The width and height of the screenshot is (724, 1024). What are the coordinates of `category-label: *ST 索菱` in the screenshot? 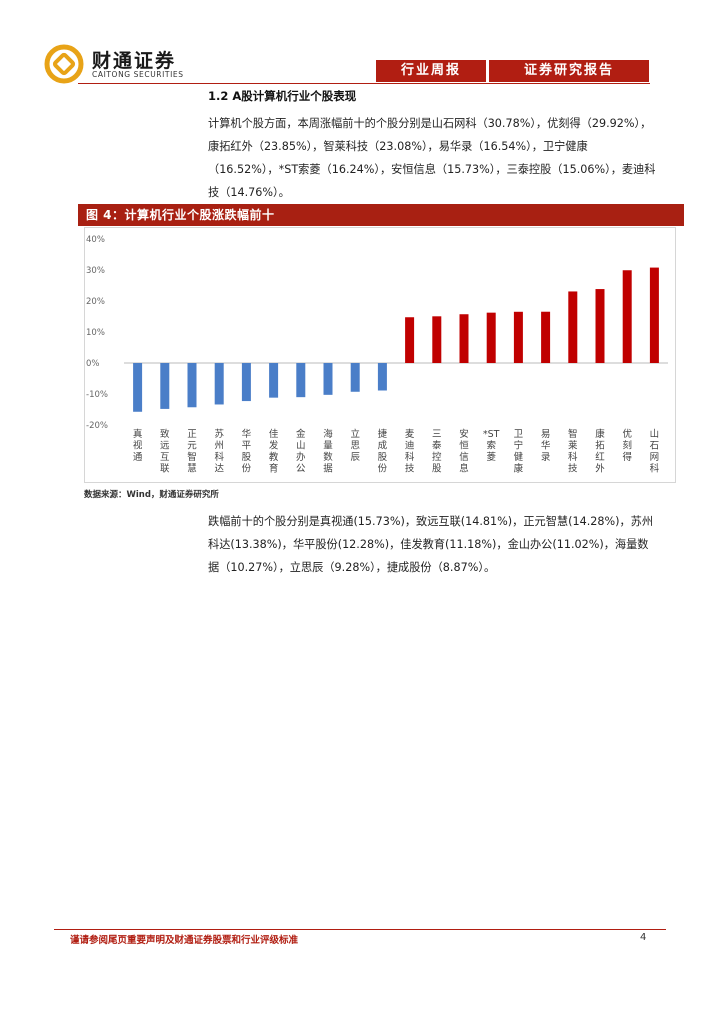 It's located at (491, 446).